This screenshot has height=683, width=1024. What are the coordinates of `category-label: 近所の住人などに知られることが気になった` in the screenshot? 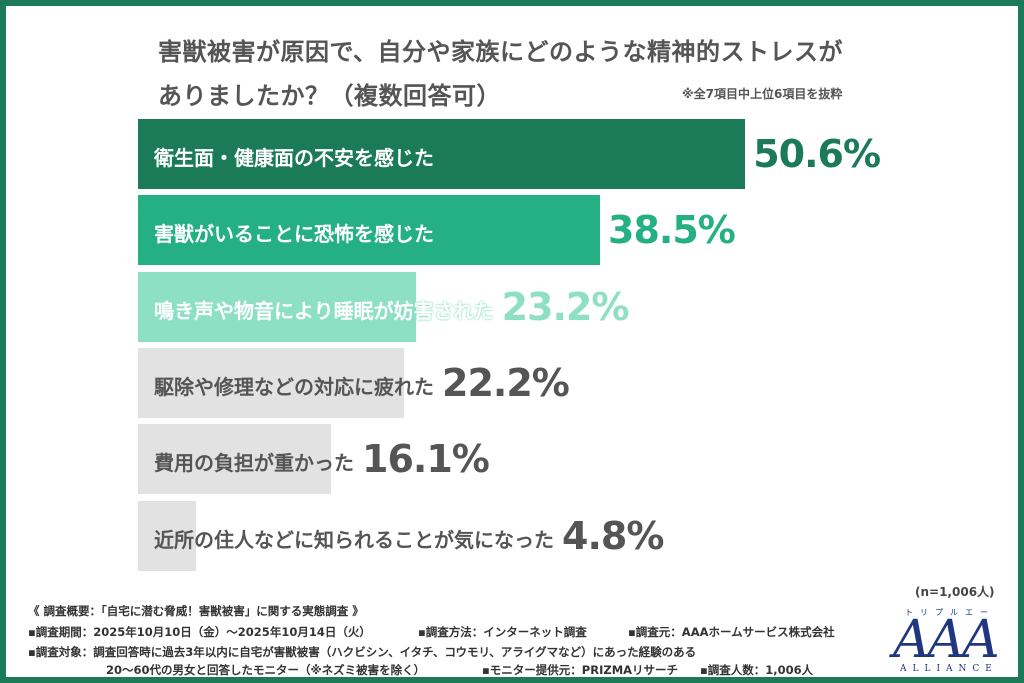 It's located at (354, 539).